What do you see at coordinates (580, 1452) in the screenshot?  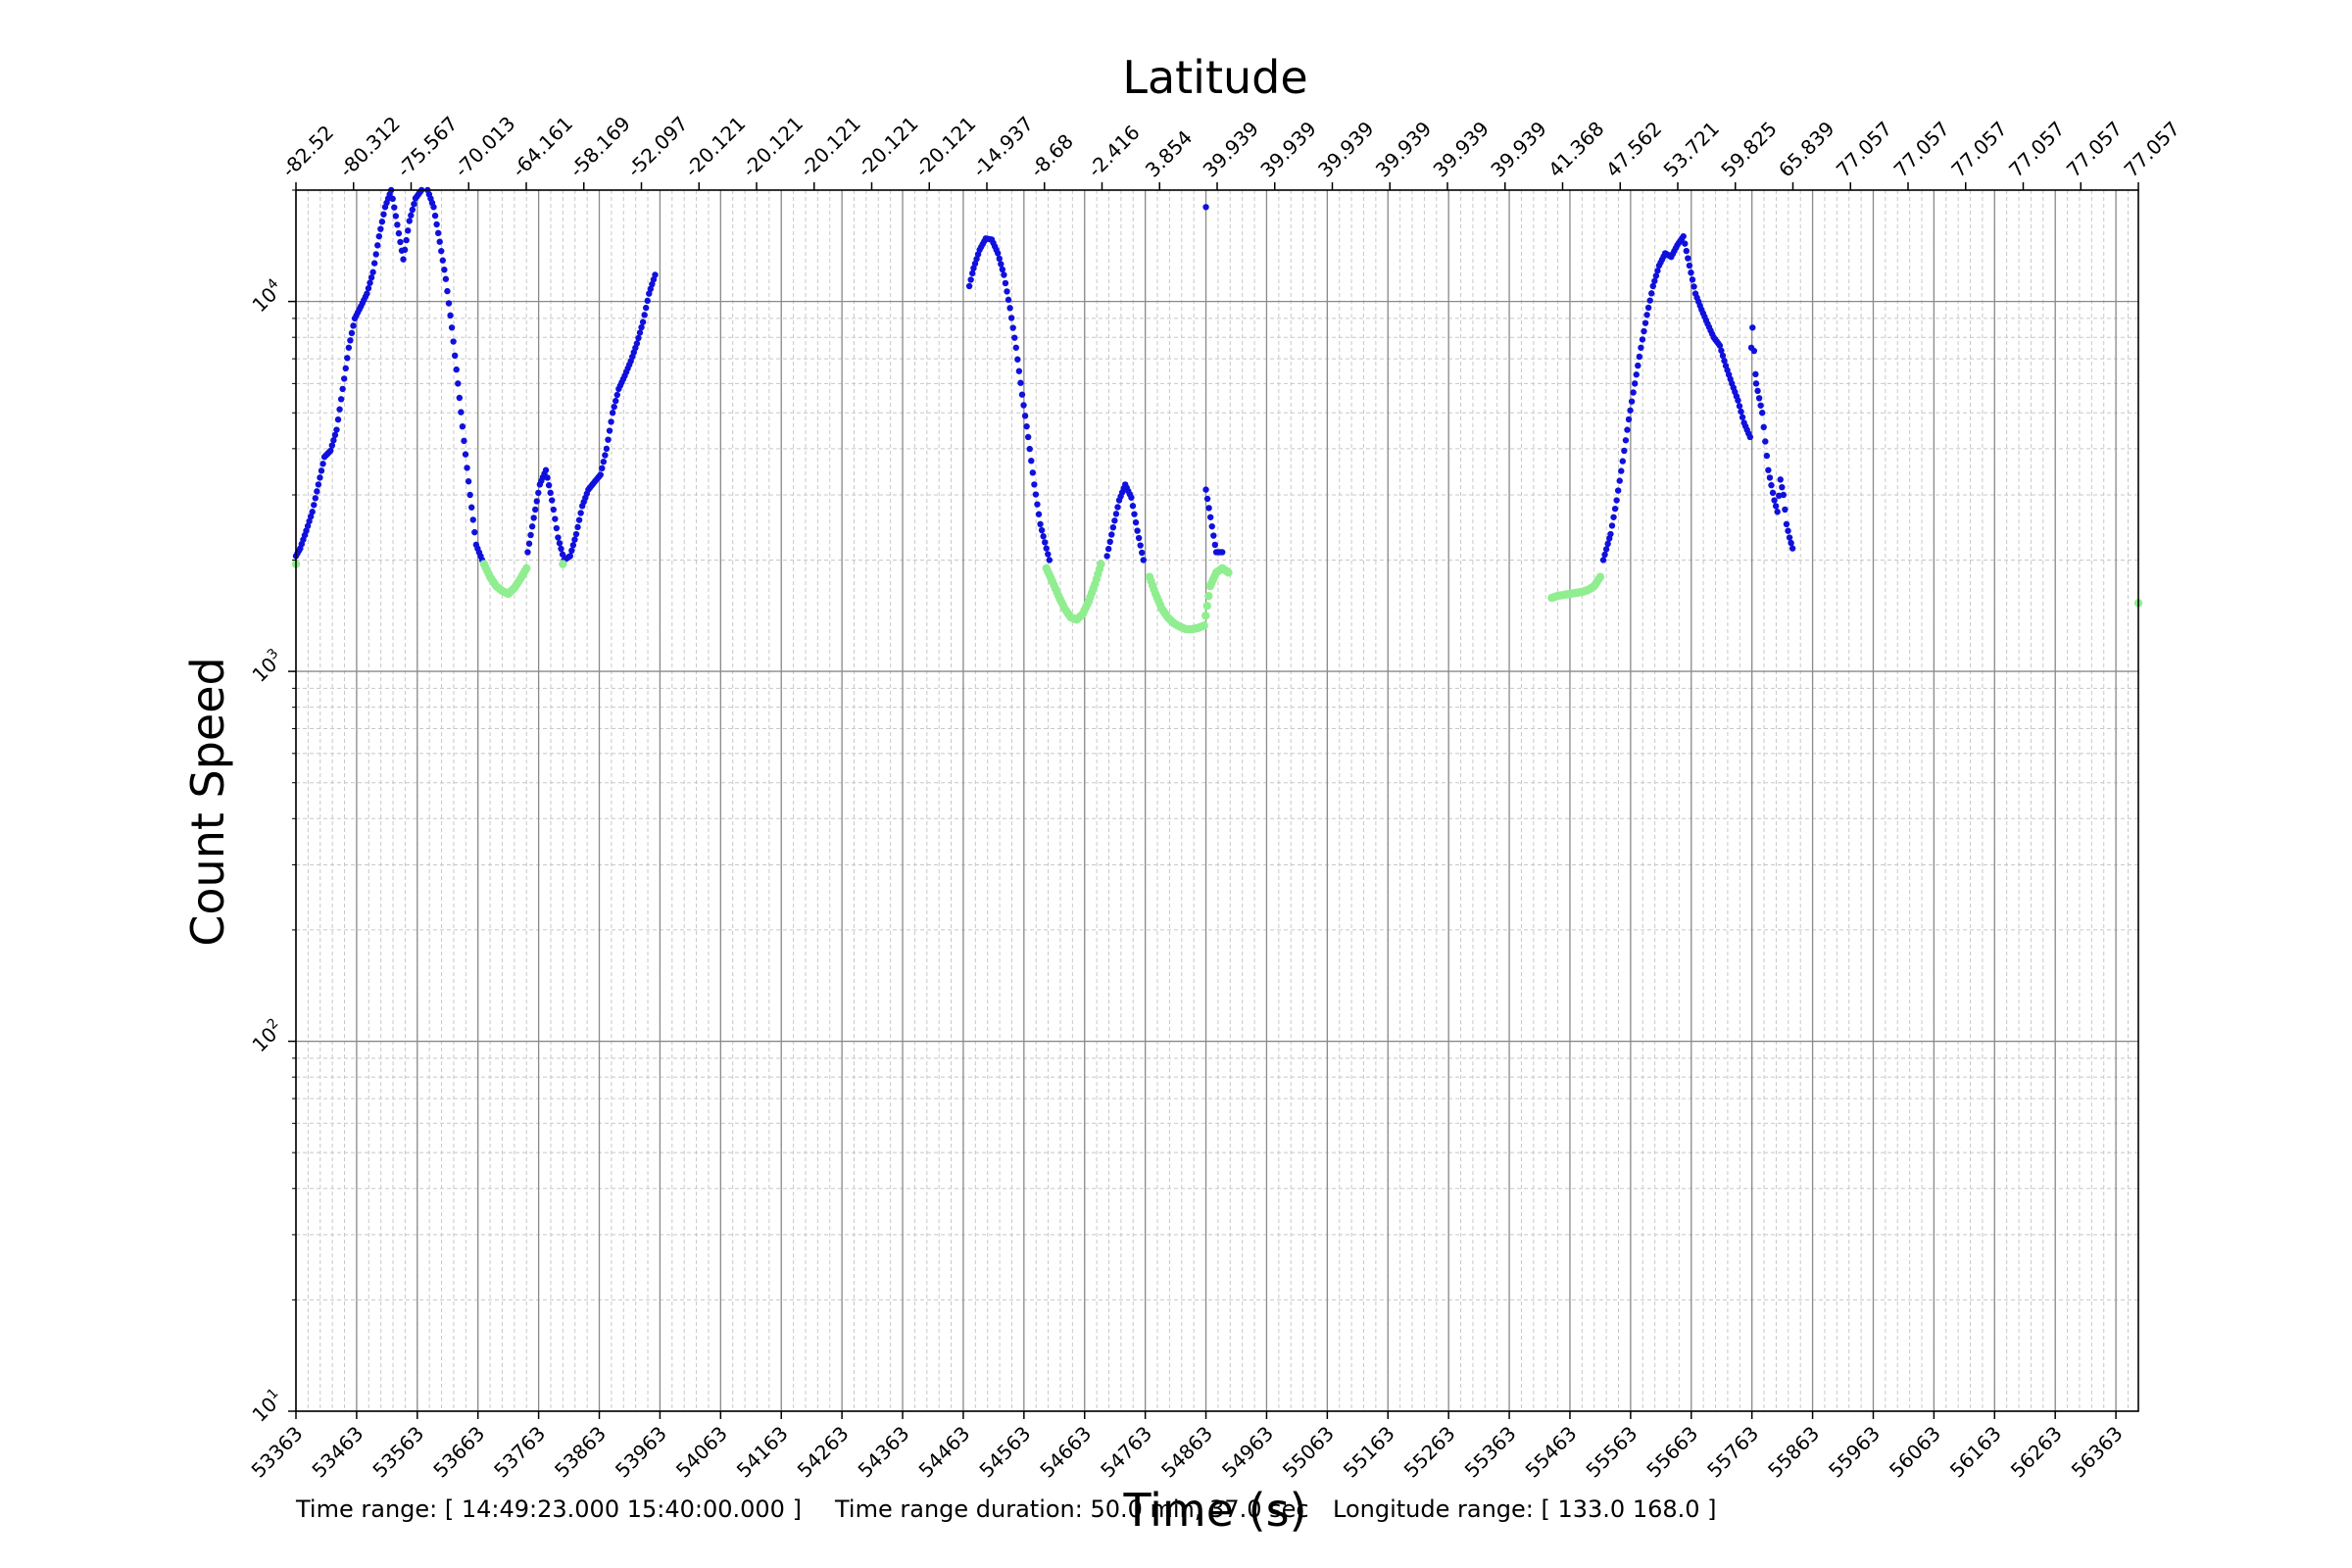 I see `x-tick-label: 53863` at bounding box center [580, 1452].